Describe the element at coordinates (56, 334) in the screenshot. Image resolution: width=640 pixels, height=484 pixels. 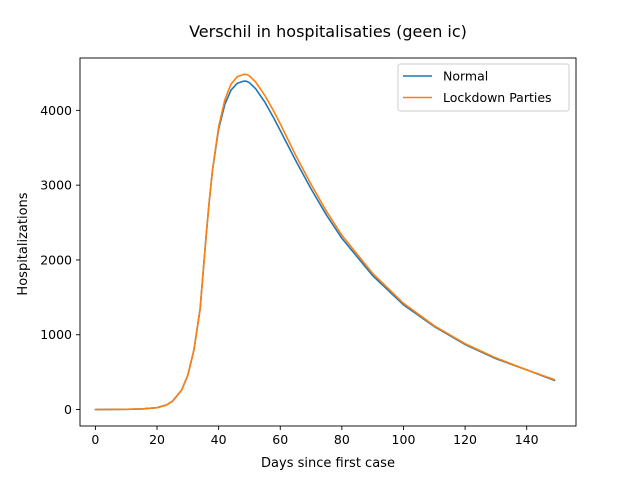
I see `y-tick-label: 1000` at that location.